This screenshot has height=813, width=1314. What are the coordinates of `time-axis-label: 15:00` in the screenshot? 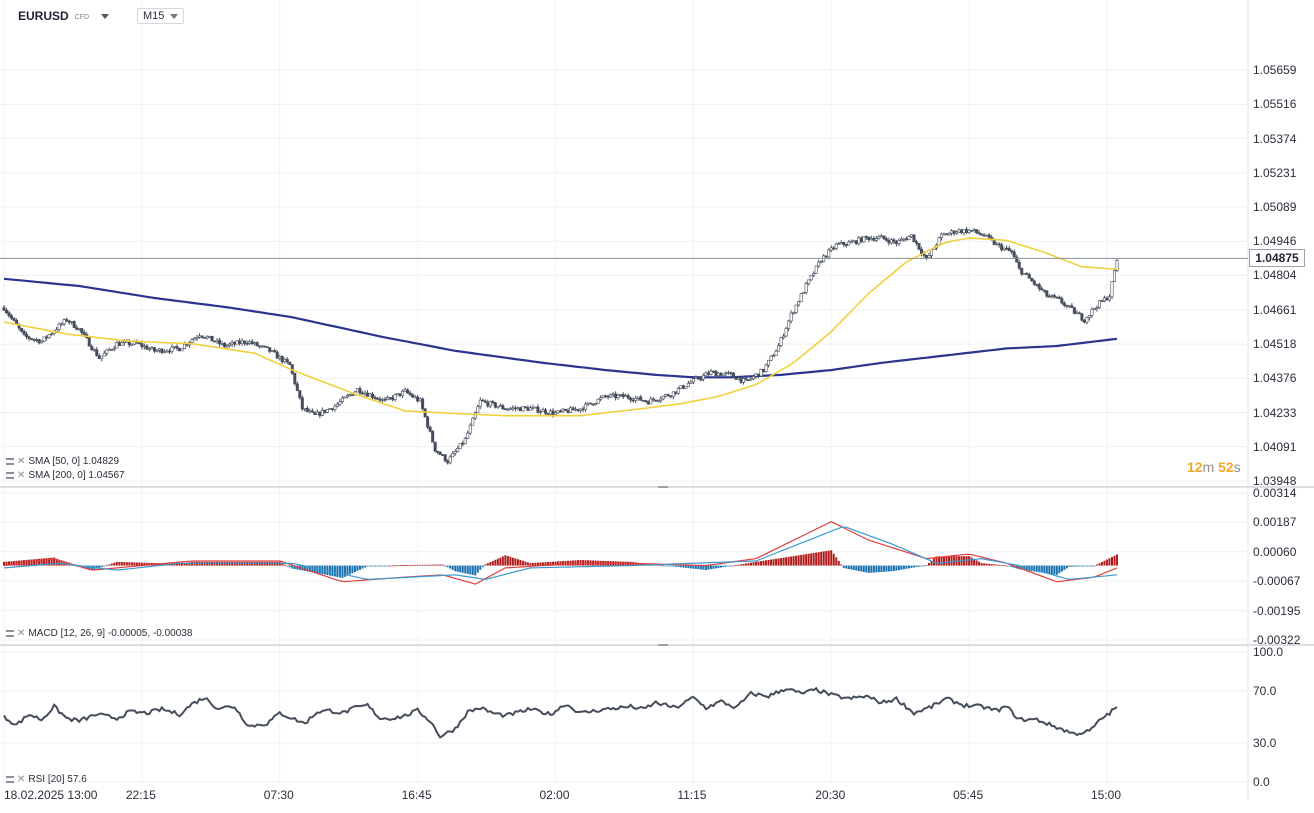 It's located at (1105, 795).